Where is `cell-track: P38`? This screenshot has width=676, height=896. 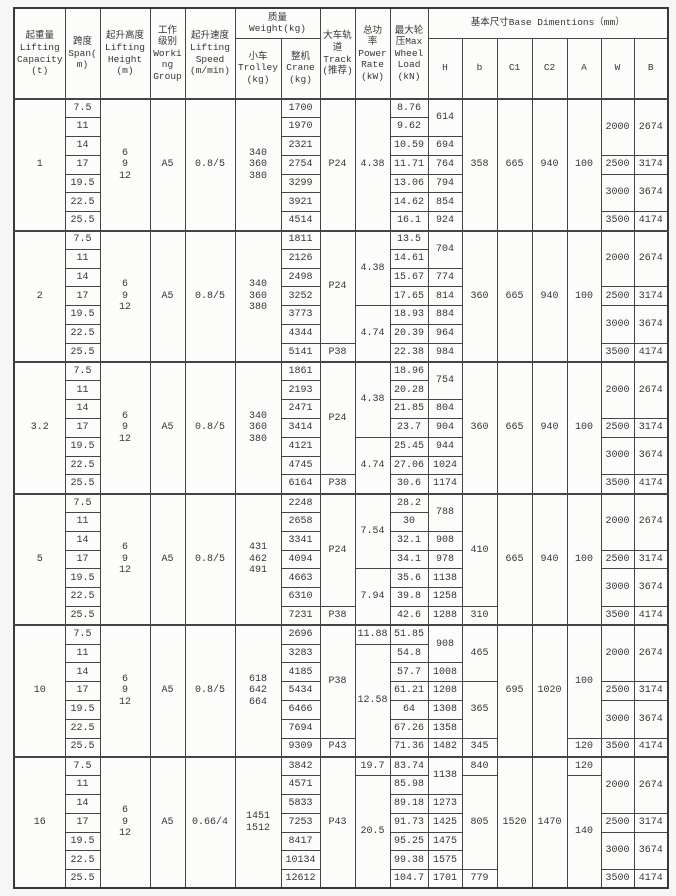 cell-track: P38 is located at coordinates (337, 616).